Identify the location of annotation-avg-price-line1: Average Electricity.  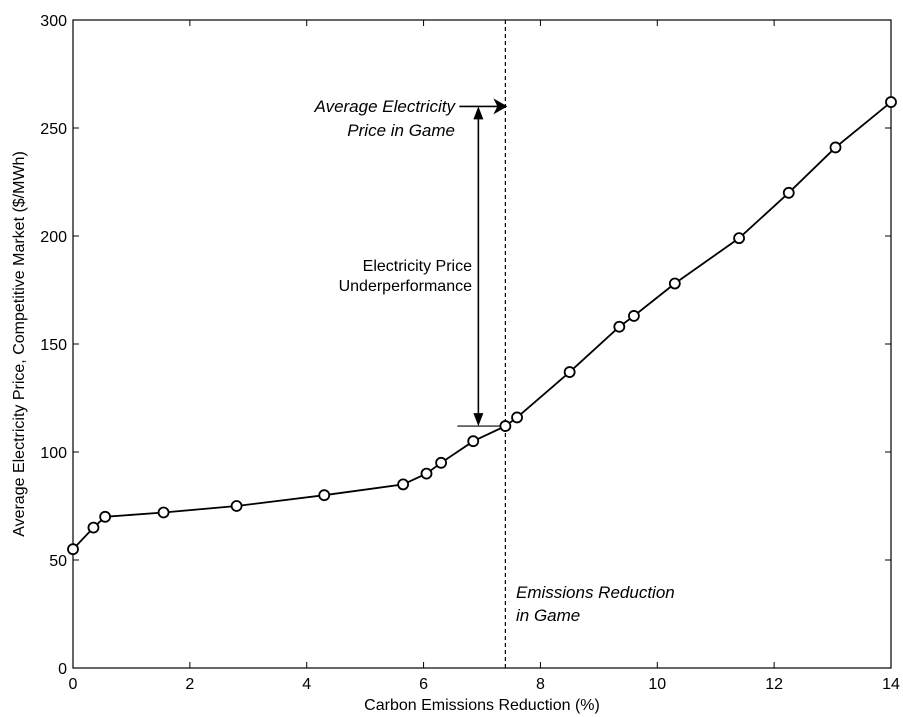
(385, 106).